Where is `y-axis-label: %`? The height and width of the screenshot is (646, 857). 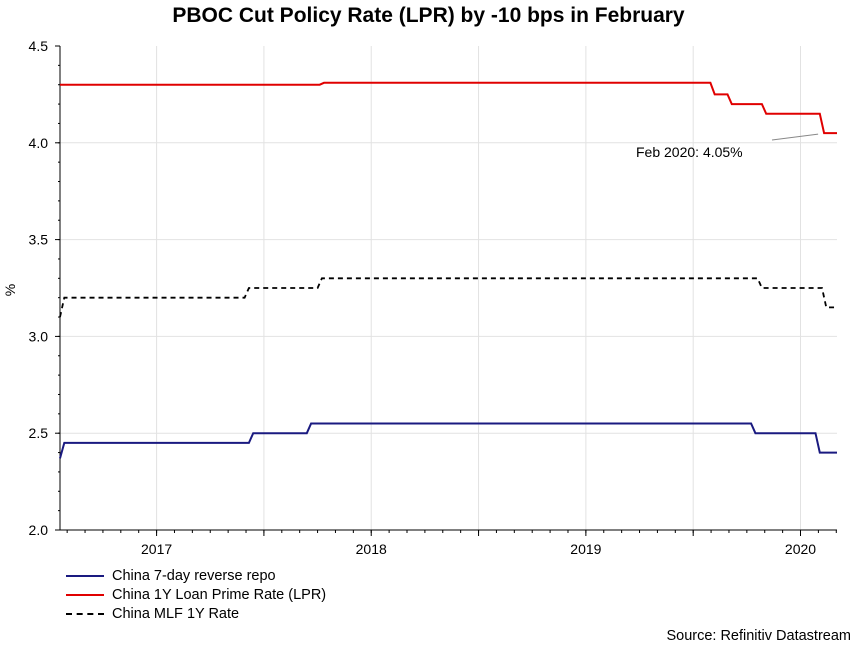 y-axis-label: % is located at coordinates (10, 290).